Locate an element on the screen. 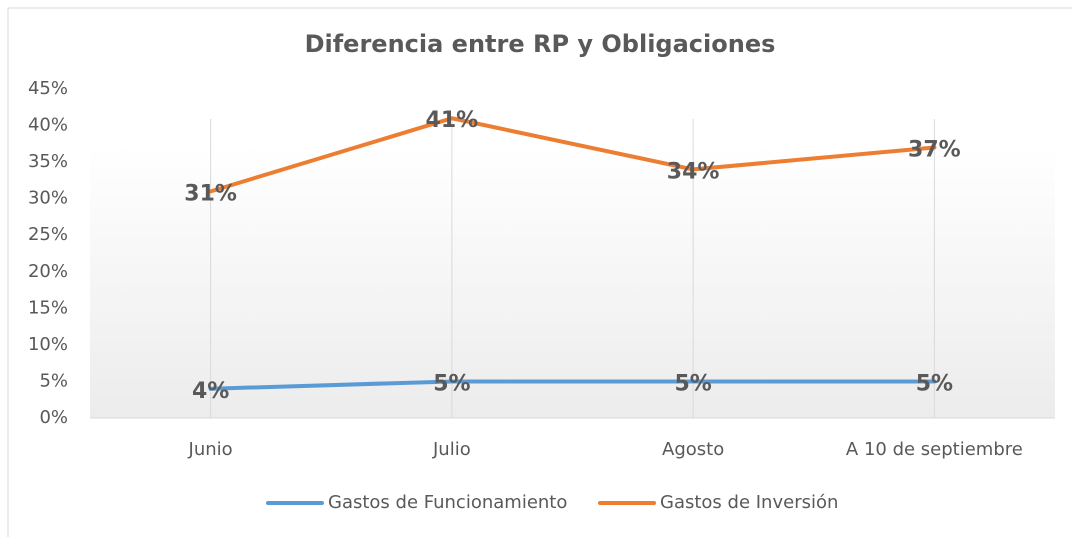 This screenshot has height=537, width=1072. x-tick-label: A 10 de septiembre is located at coordinates (934, 449).